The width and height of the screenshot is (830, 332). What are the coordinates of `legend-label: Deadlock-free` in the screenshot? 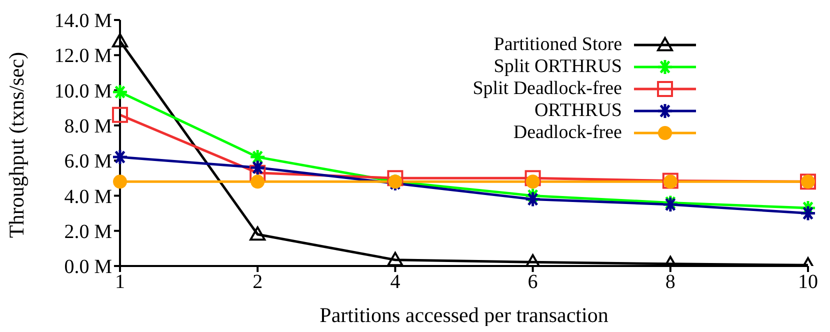 It's located at (567, 133).